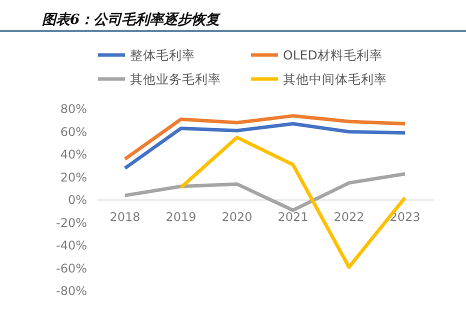  I want to click on x-tick-label: 2021, so click(293, 217).